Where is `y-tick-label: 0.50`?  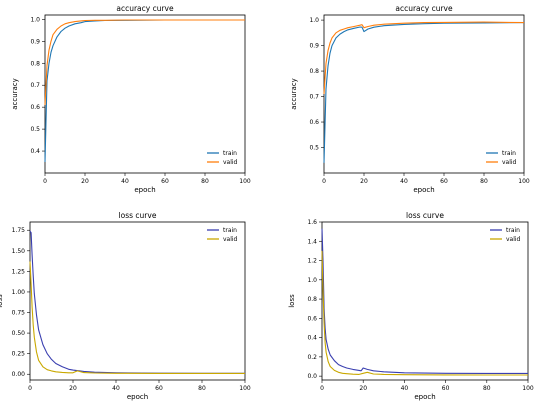
y-tick-label: 0.50 is located at coordinates (19, 333).